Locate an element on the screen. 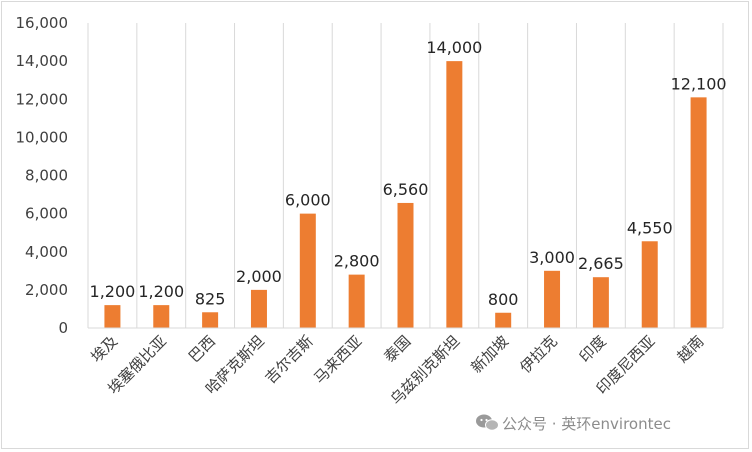 The image size is (752, 452). wechat-icon is located at coordinates (487, 422).